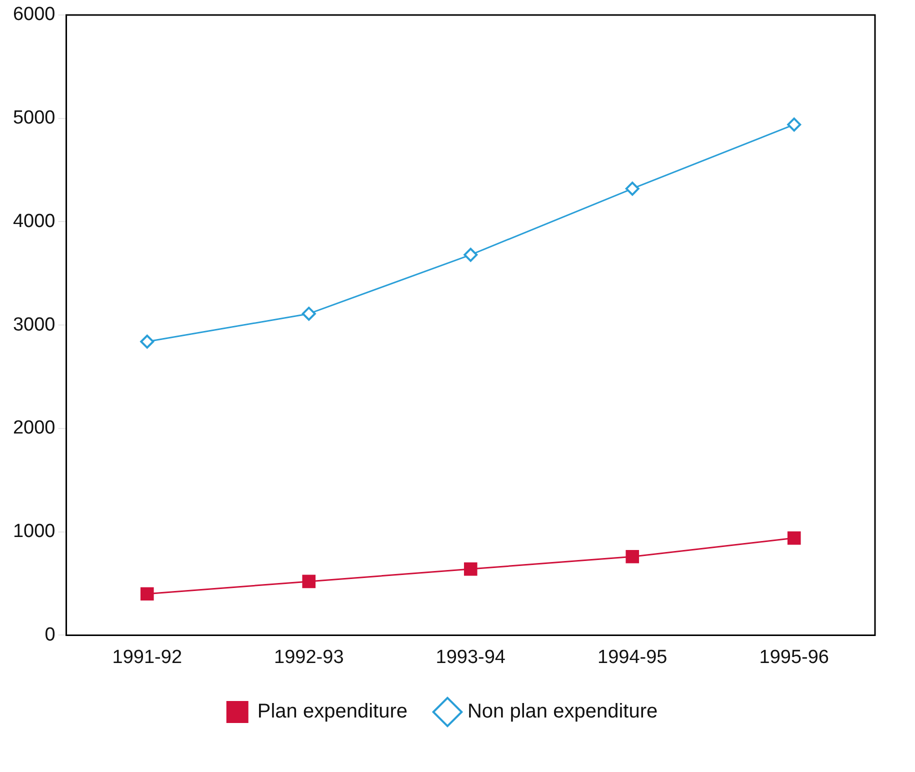 Image resolution: width=915 pixels, height=772 pixels. I want to click on legend-label: Non plan expenditure, so click(562, 711).